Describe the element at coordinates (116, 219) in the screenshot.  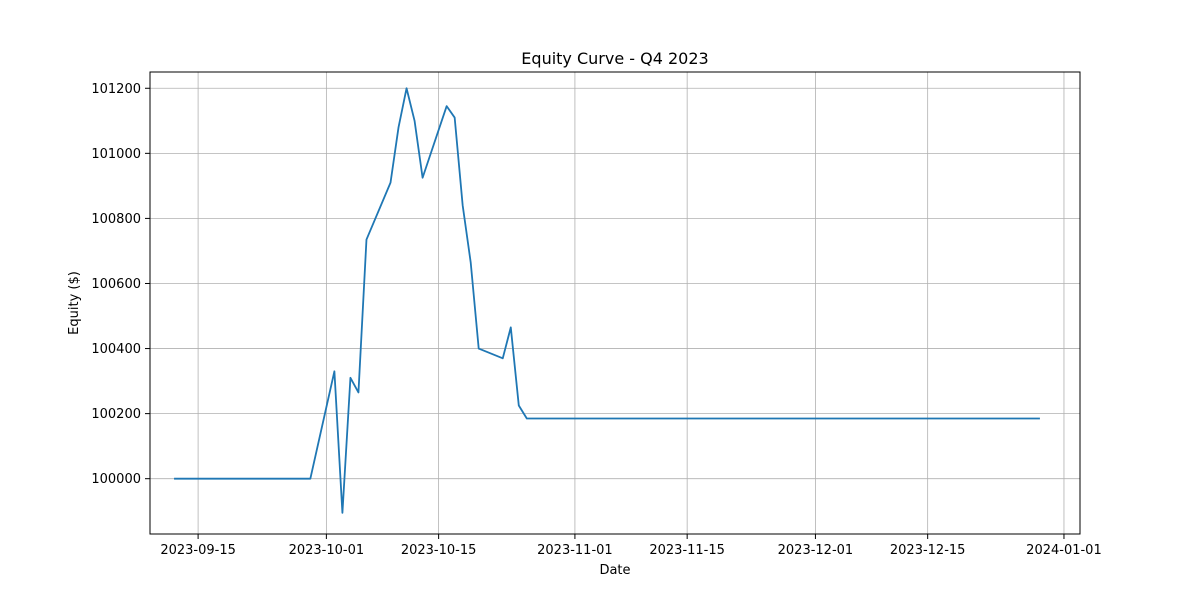
I see `y-tick-label: 100800` at that location.